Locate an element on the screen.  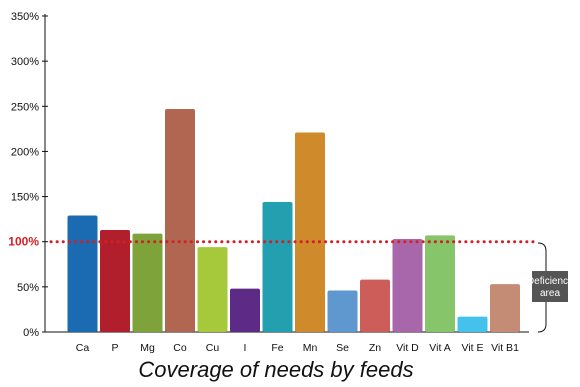
bar-i is located at coordinates (245, 310).